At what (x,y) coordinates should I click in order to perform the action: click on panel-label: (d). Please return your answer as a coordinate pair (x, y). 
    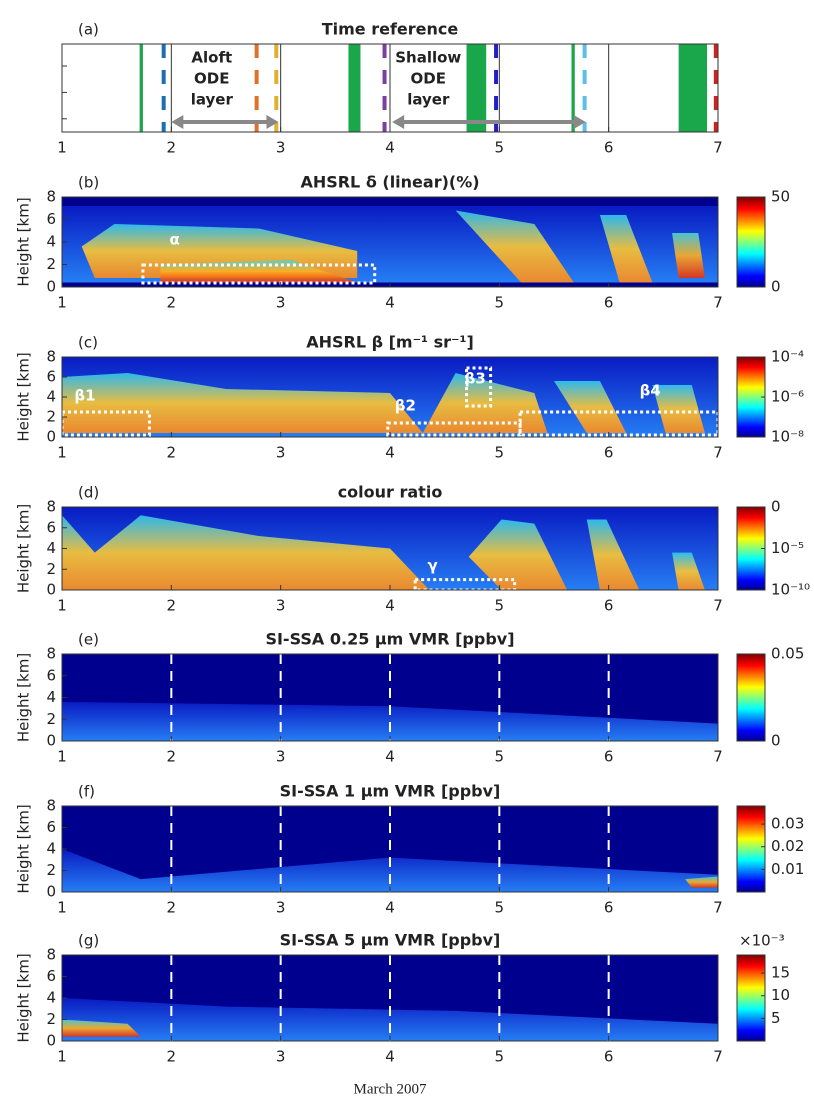
    Looking at the image, I should click on (88, 493).